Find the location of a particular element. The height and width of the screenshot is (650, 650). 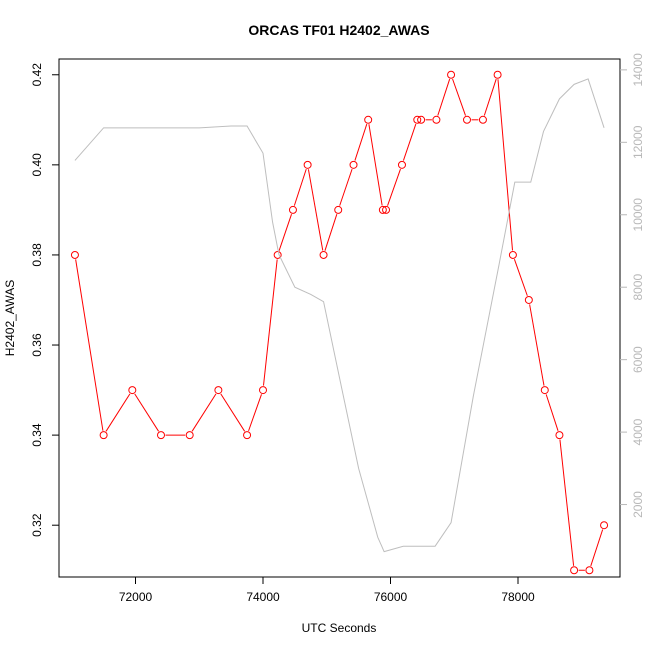

y-axis-right: 2000 4000 6000 8000 10000 12000 14000 is located at coordinates (632, 285).